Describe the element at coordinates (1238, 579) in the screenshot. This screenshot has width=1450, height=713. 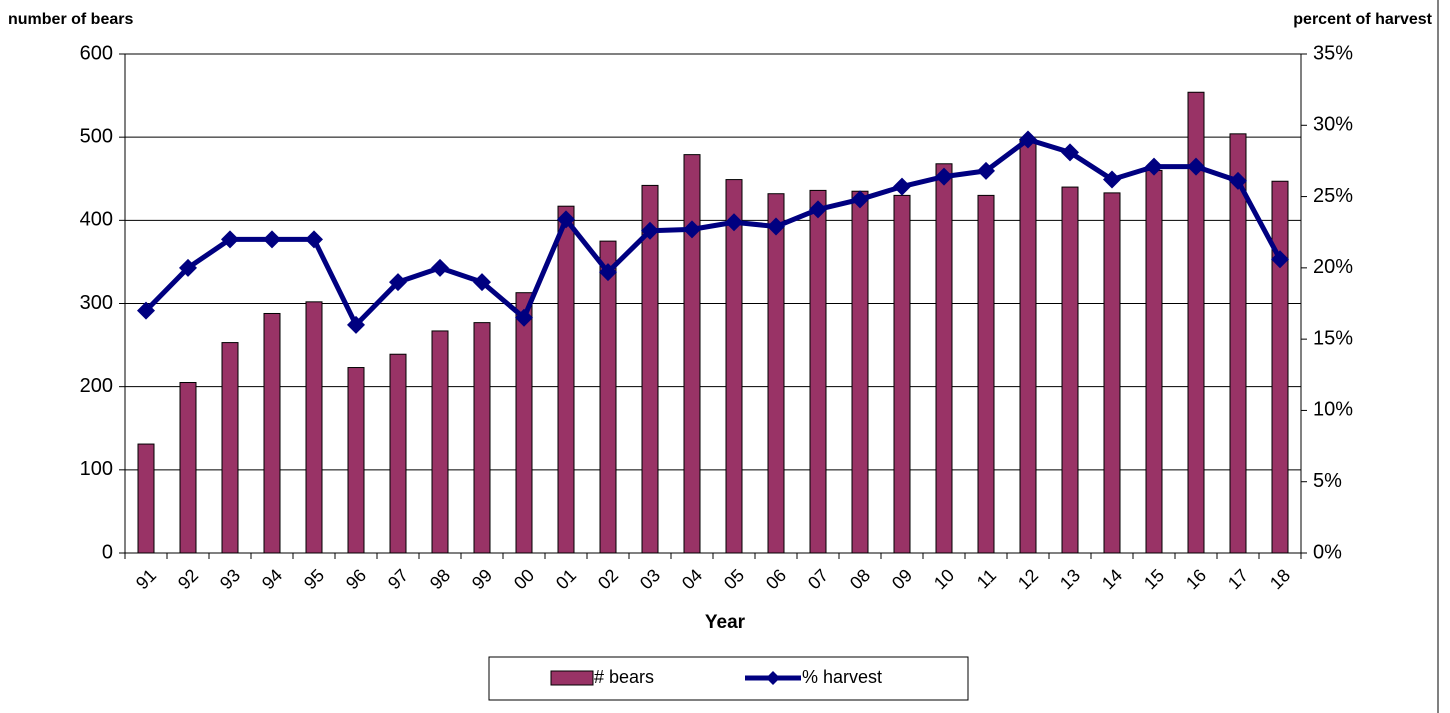
I see `x-tick-label: 17` at that location.